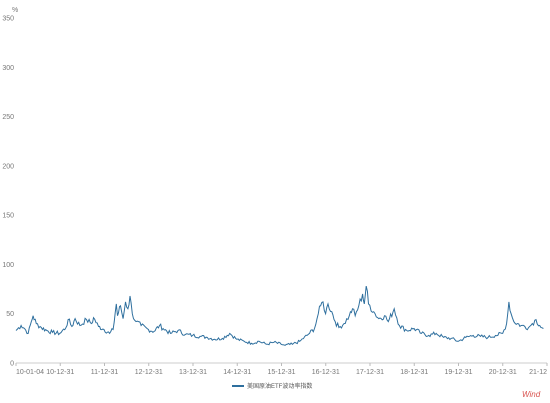 This screenshot has height=403, width=550. I want to click on y-tick-label: 250, so click(8, 117).